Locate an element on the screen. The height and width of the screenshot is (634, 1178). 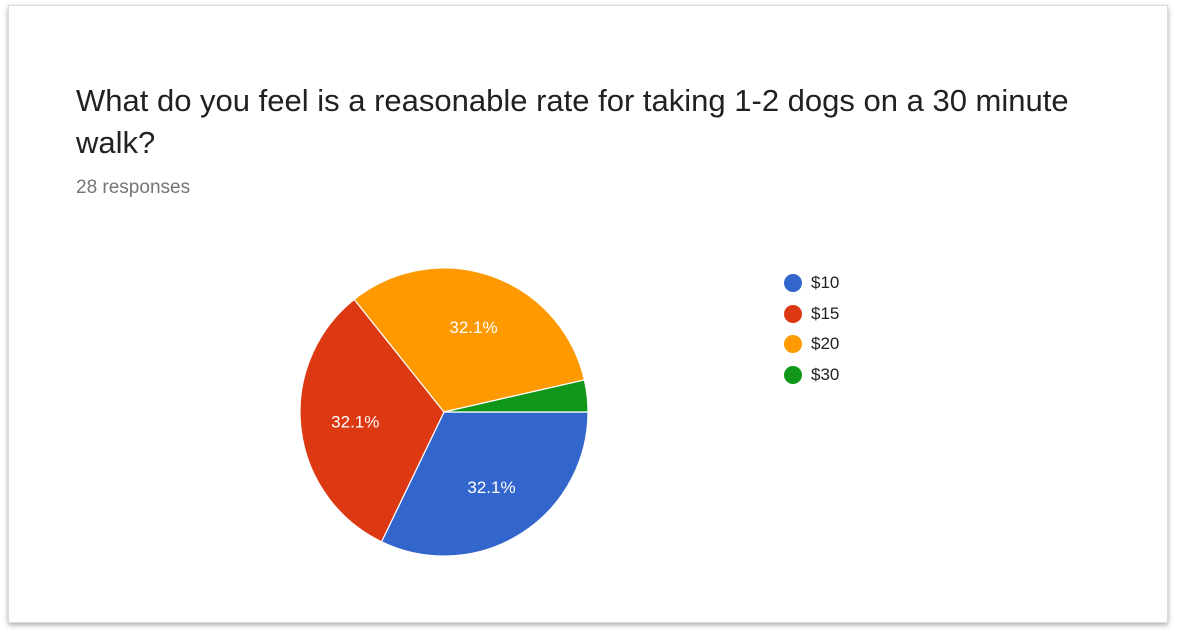
legend-label: $10 is located at coordinates (825, 283).